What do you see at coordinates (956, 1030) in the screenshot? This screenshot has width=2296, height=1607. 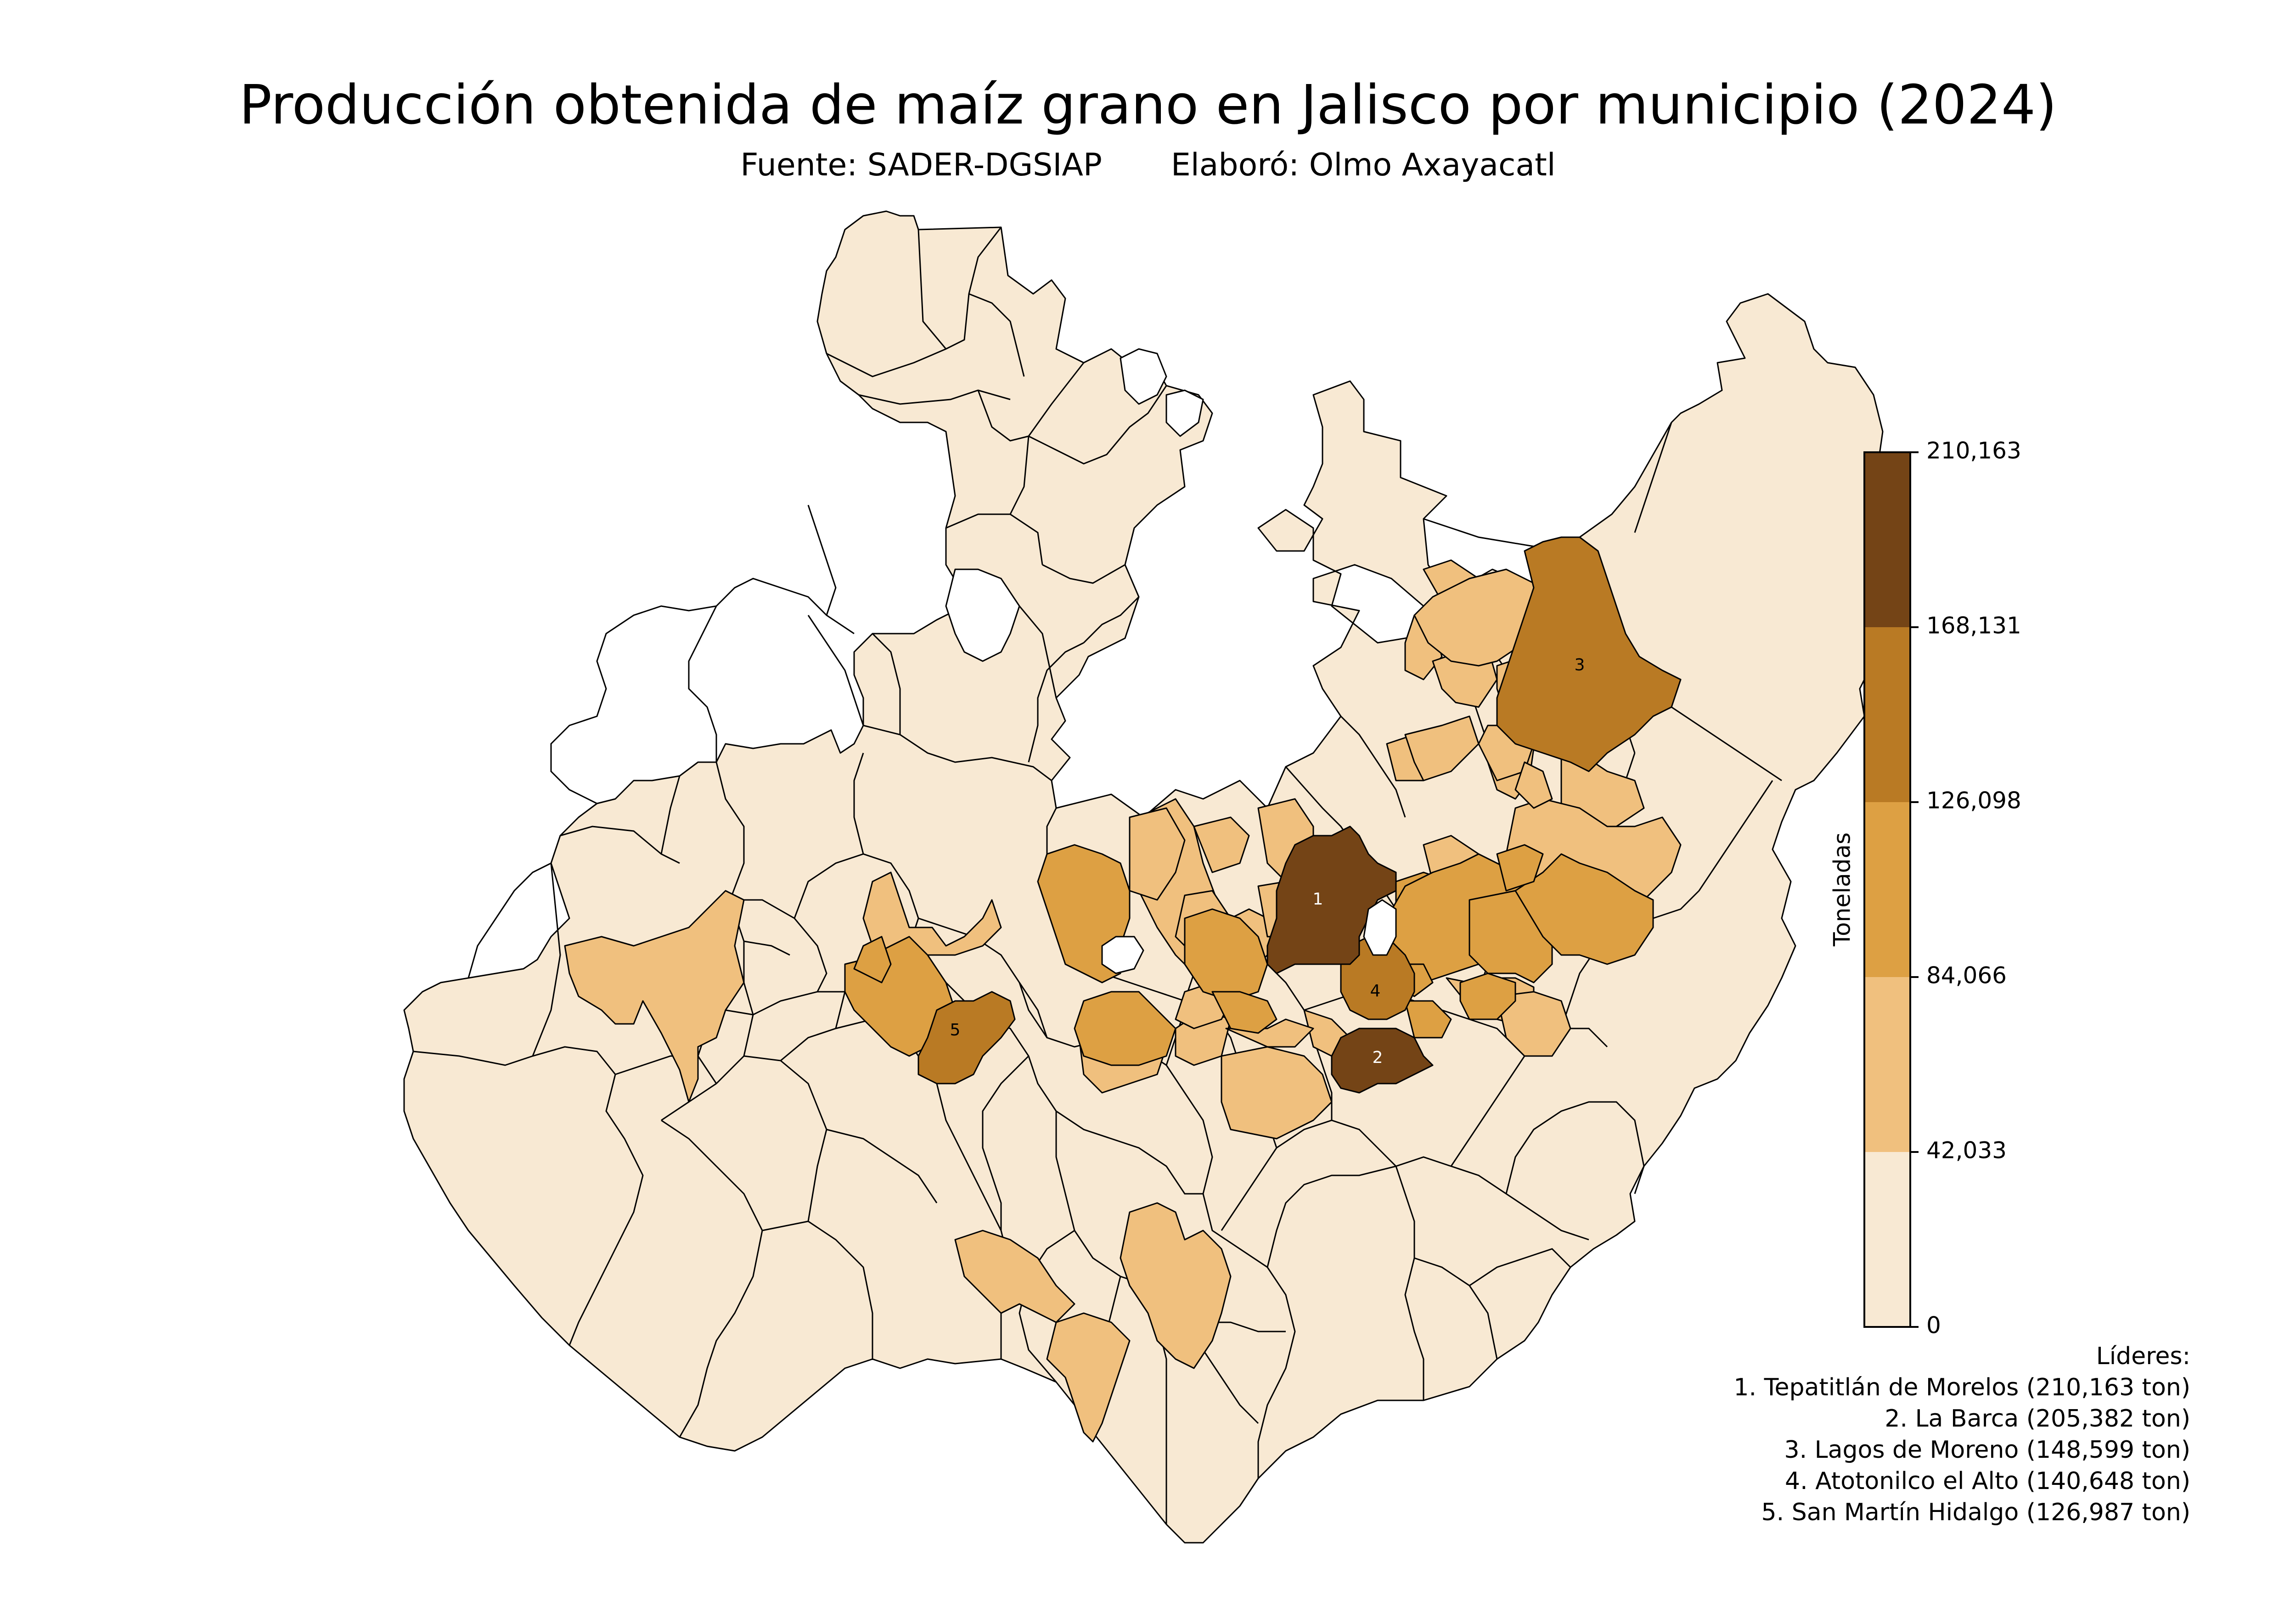 I see `rank-label-5: 5` at bounding box center [956, 1030].